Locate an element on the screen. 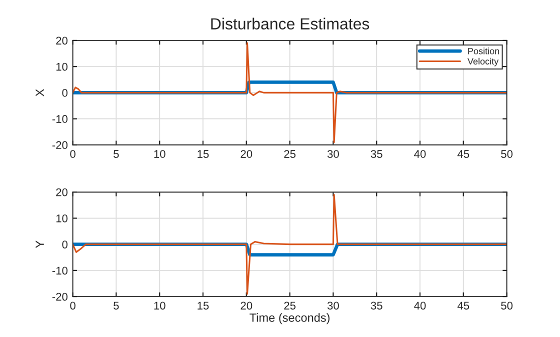  y-axis-title: Y is located at coordinates (40, 244).